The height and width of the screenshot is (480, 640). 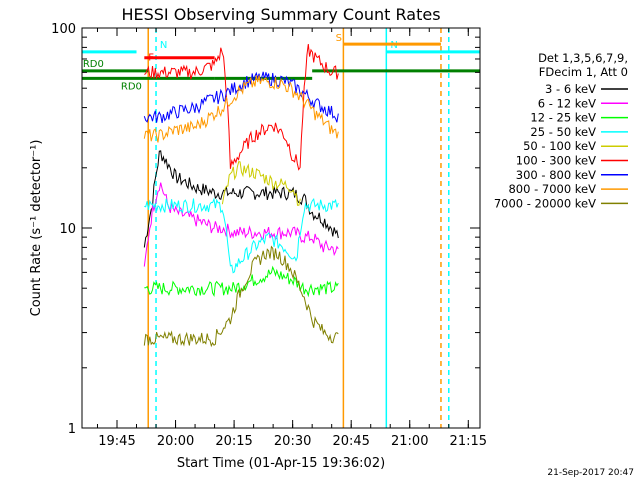 I want to click on legend-label-1: 6 - 12 keV, so click(x=567, y=103).